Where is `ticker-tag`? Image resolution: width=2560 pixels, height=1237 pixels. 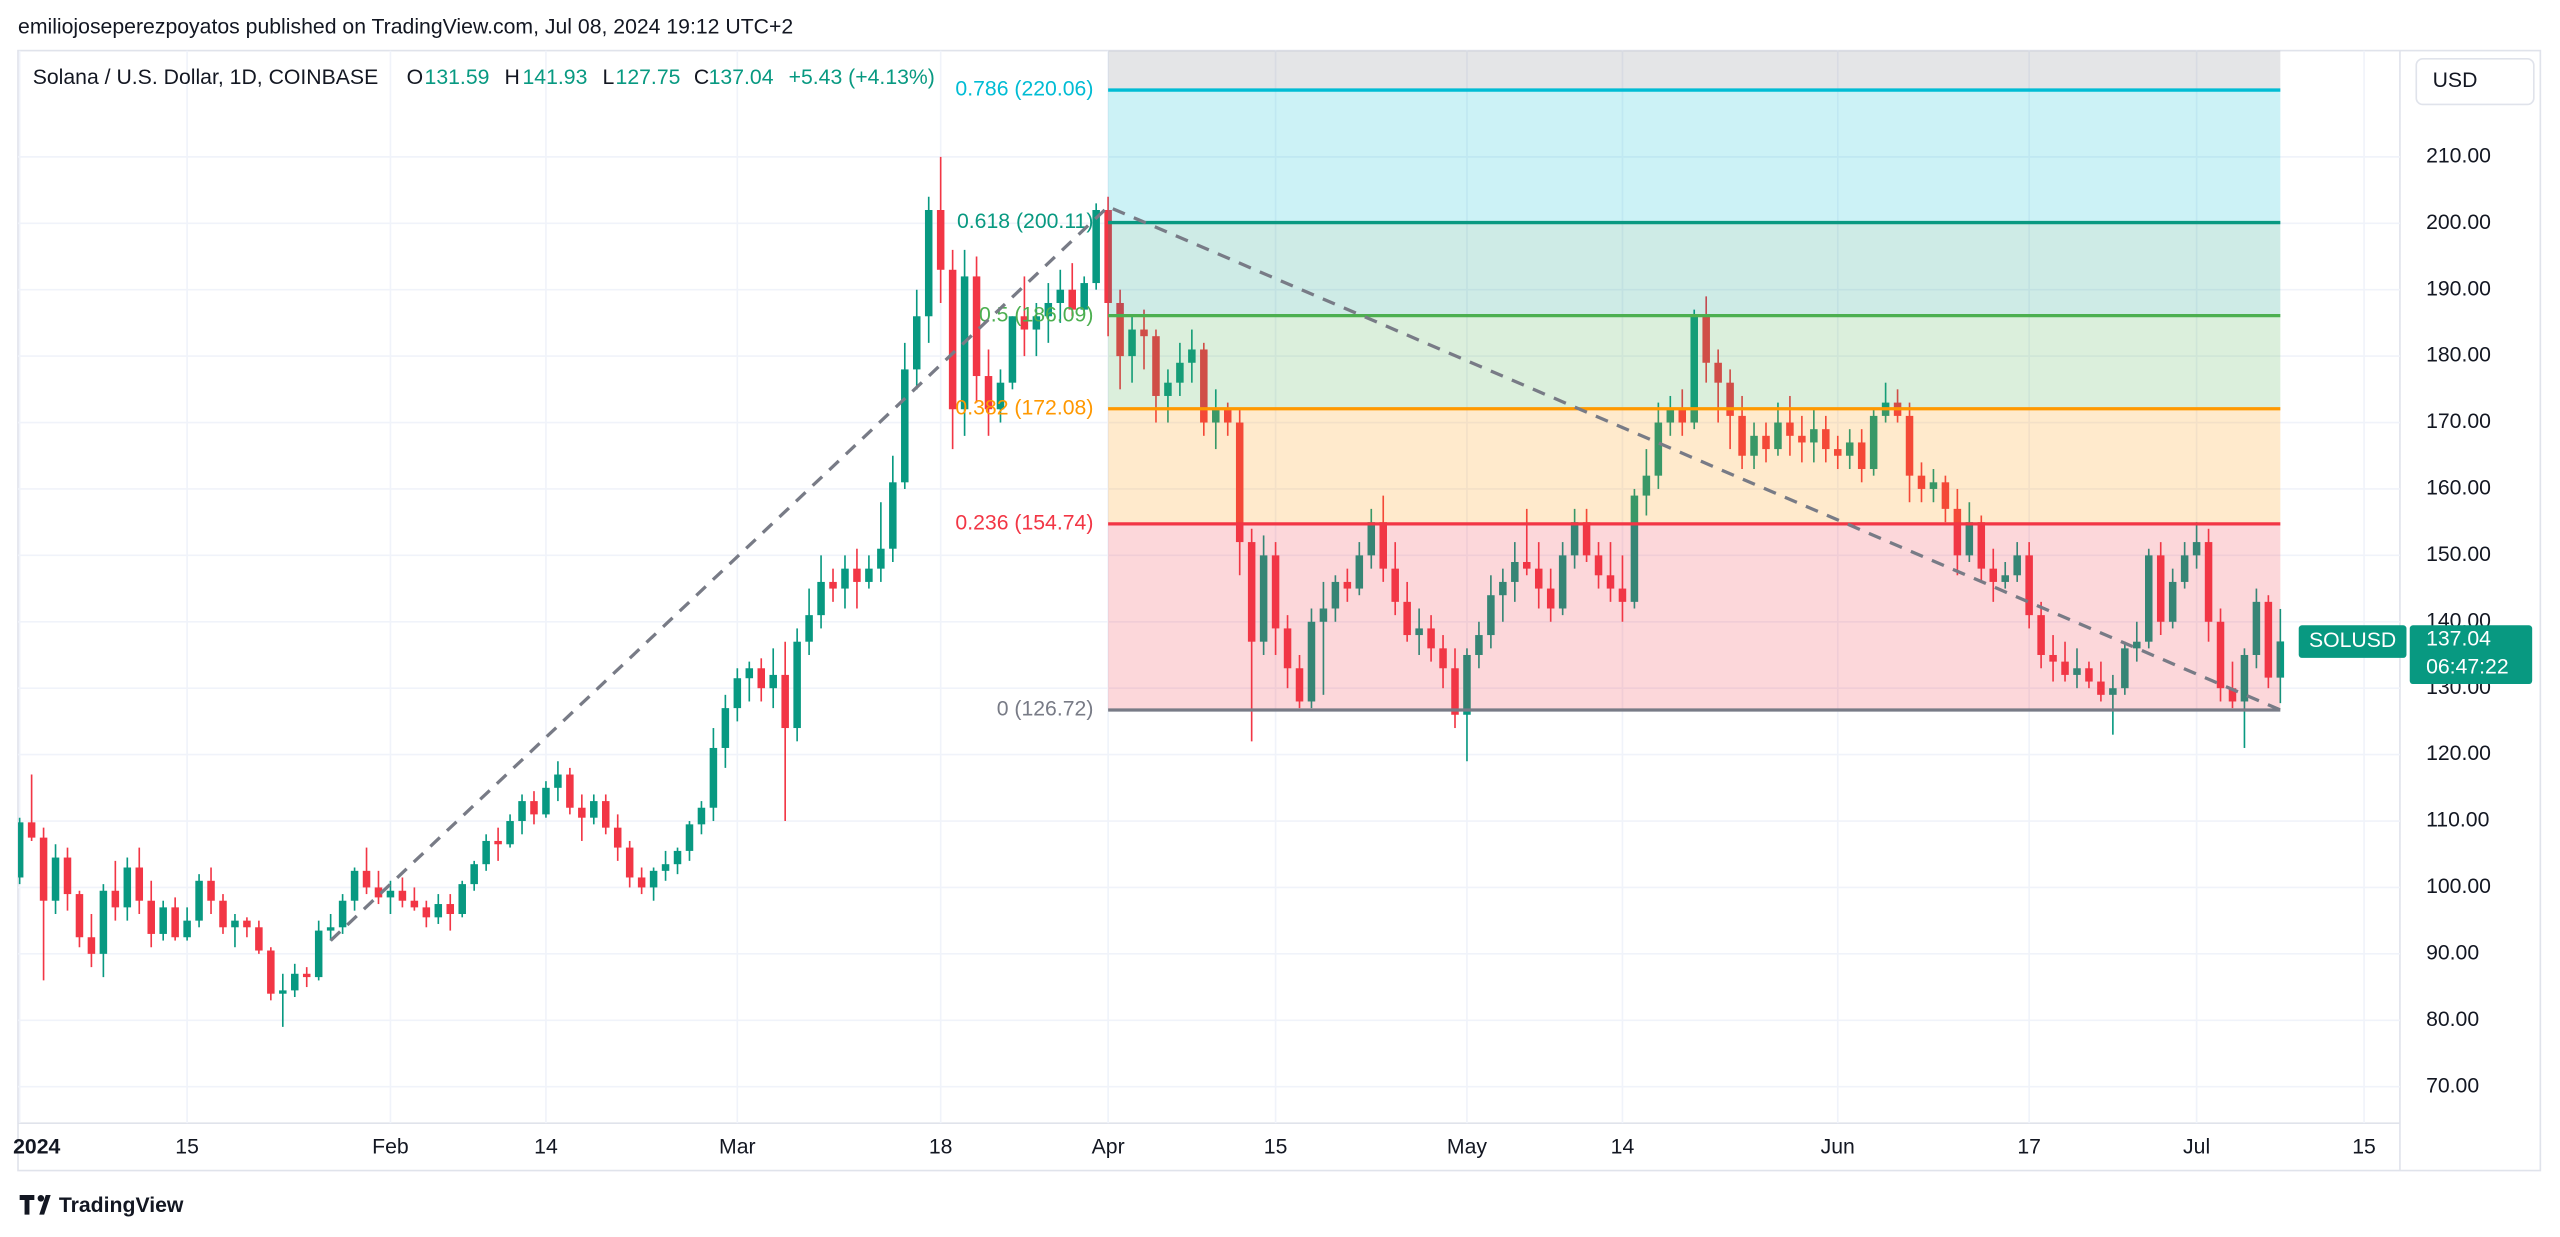 ticker-tag is located at coordinates (2352, 641).